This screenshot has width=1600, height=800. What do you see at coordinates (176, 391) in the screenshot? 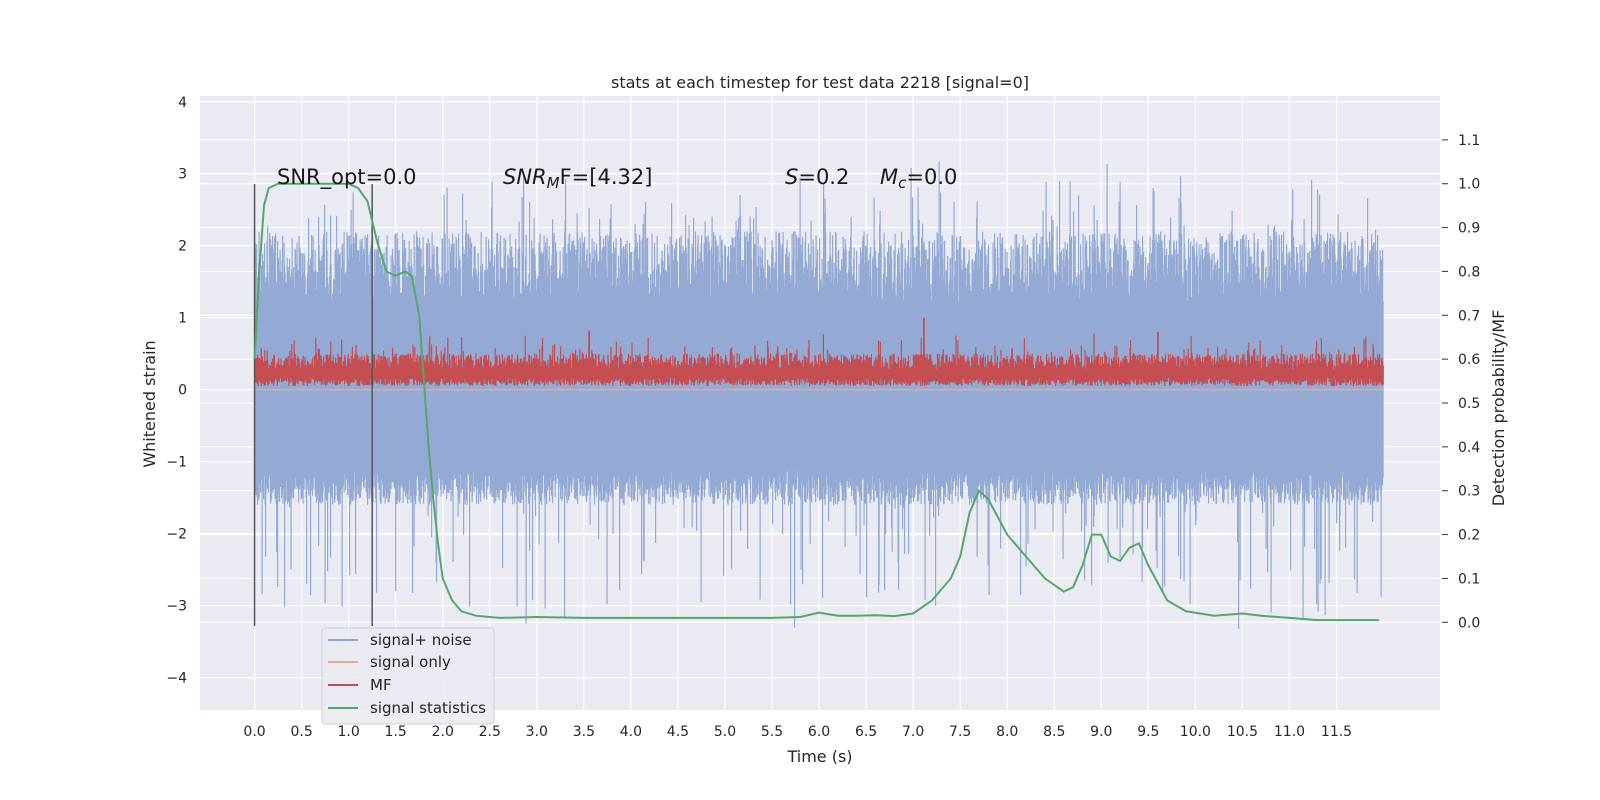
I see `y-axis-left-ticks: 4 3 2 1 0 −1 −2 −3 −4` at bounding box center [176, 391].